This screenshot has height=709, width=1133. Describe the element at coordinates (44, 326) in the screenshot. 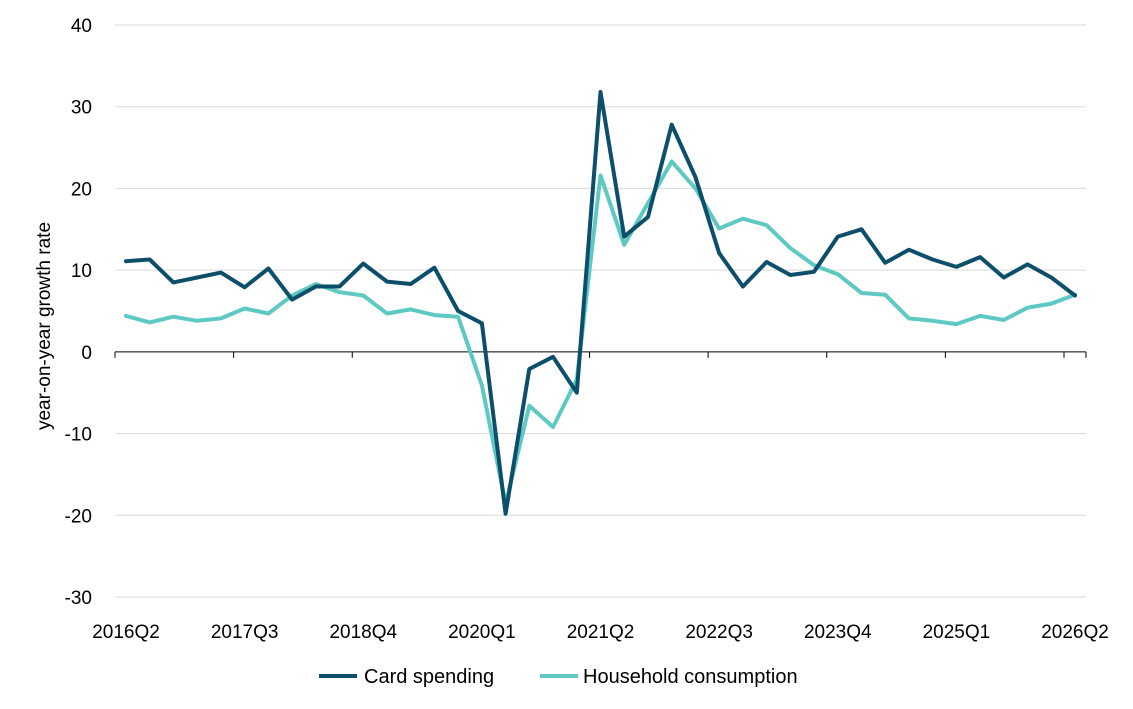

I see `y-axis-title: year-on-year growth rate` at that location.